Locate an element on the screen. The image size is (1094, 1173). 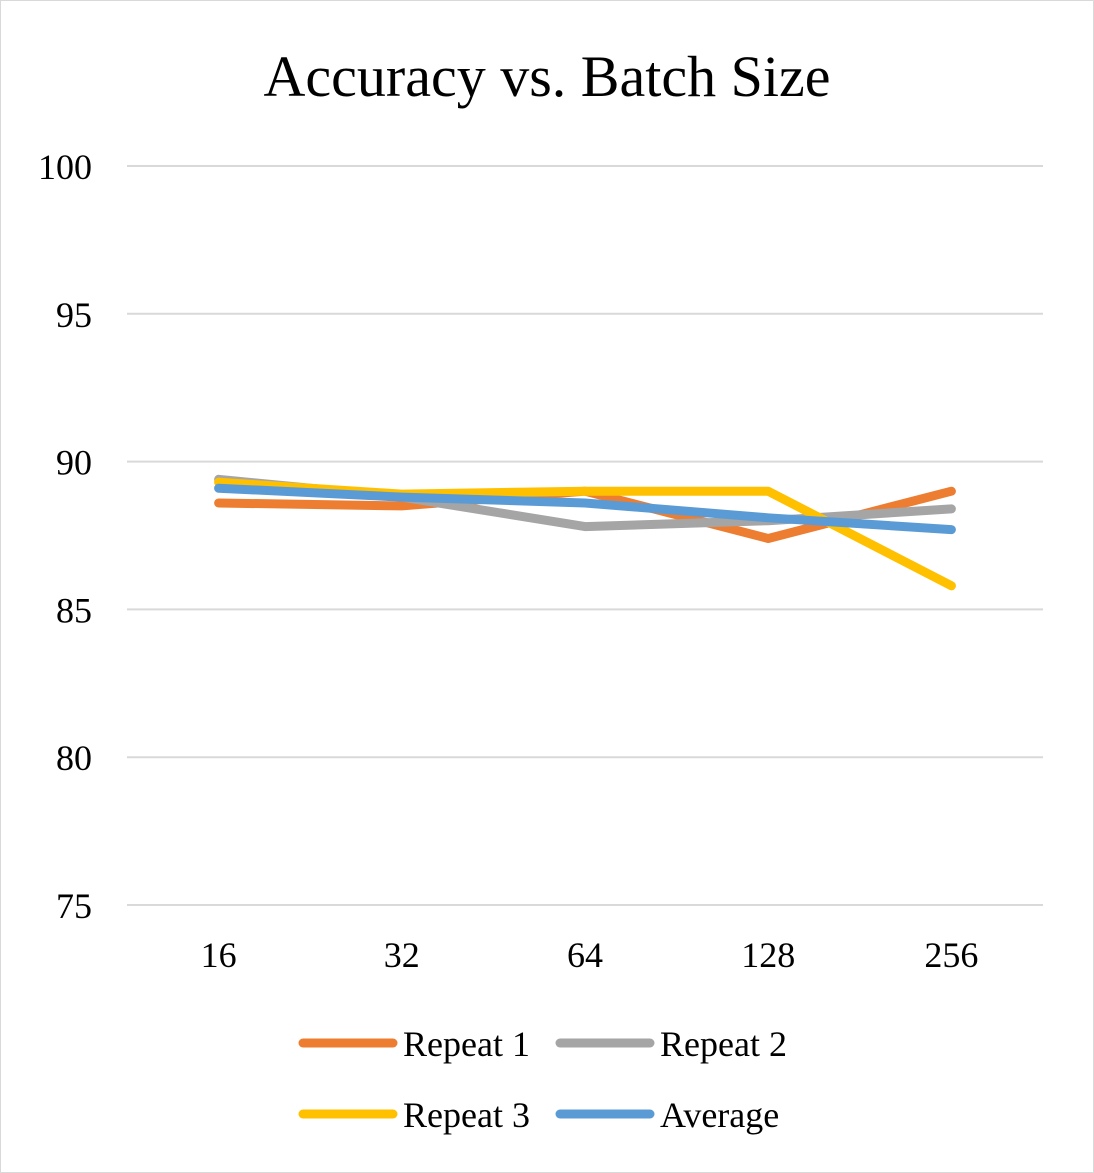
y-tick-label: 75 is located at coordinates (74, 906).